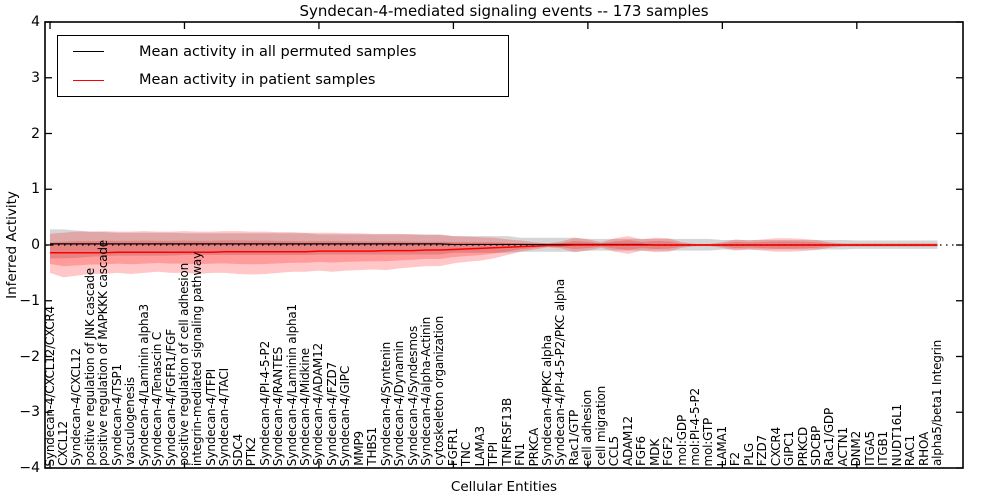  What do you see at coordinates (668, 451) in the screenshot?
I see `x-tick-label: FGF2` at bounding box center [668, 451].